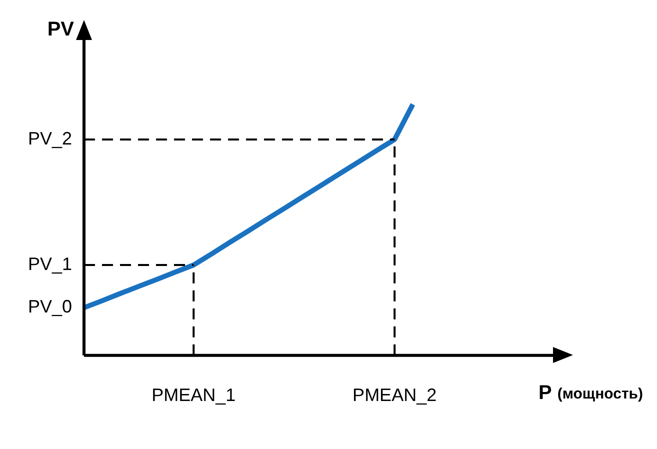 The height and width of the screenshot is (449, 657). Describe the element at coordinates (61, 29) in the screenshot. I see `y-axis-title: PV` at that location.